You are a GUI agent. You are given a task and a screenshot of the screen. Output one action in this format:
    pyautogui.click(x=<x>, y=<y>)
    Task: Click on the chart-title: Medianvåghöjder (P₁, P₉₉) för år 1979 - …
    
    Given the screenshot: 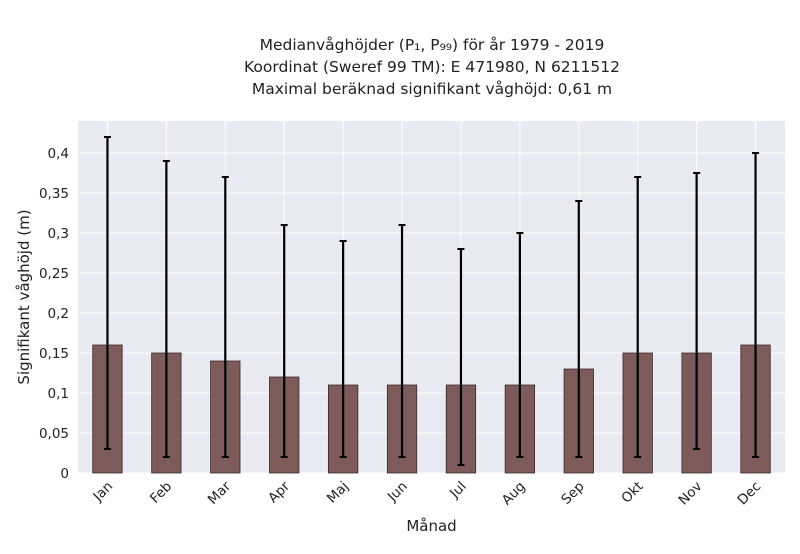 What is the action you would take?
    pyautogui.click(x=400, y=67)
    